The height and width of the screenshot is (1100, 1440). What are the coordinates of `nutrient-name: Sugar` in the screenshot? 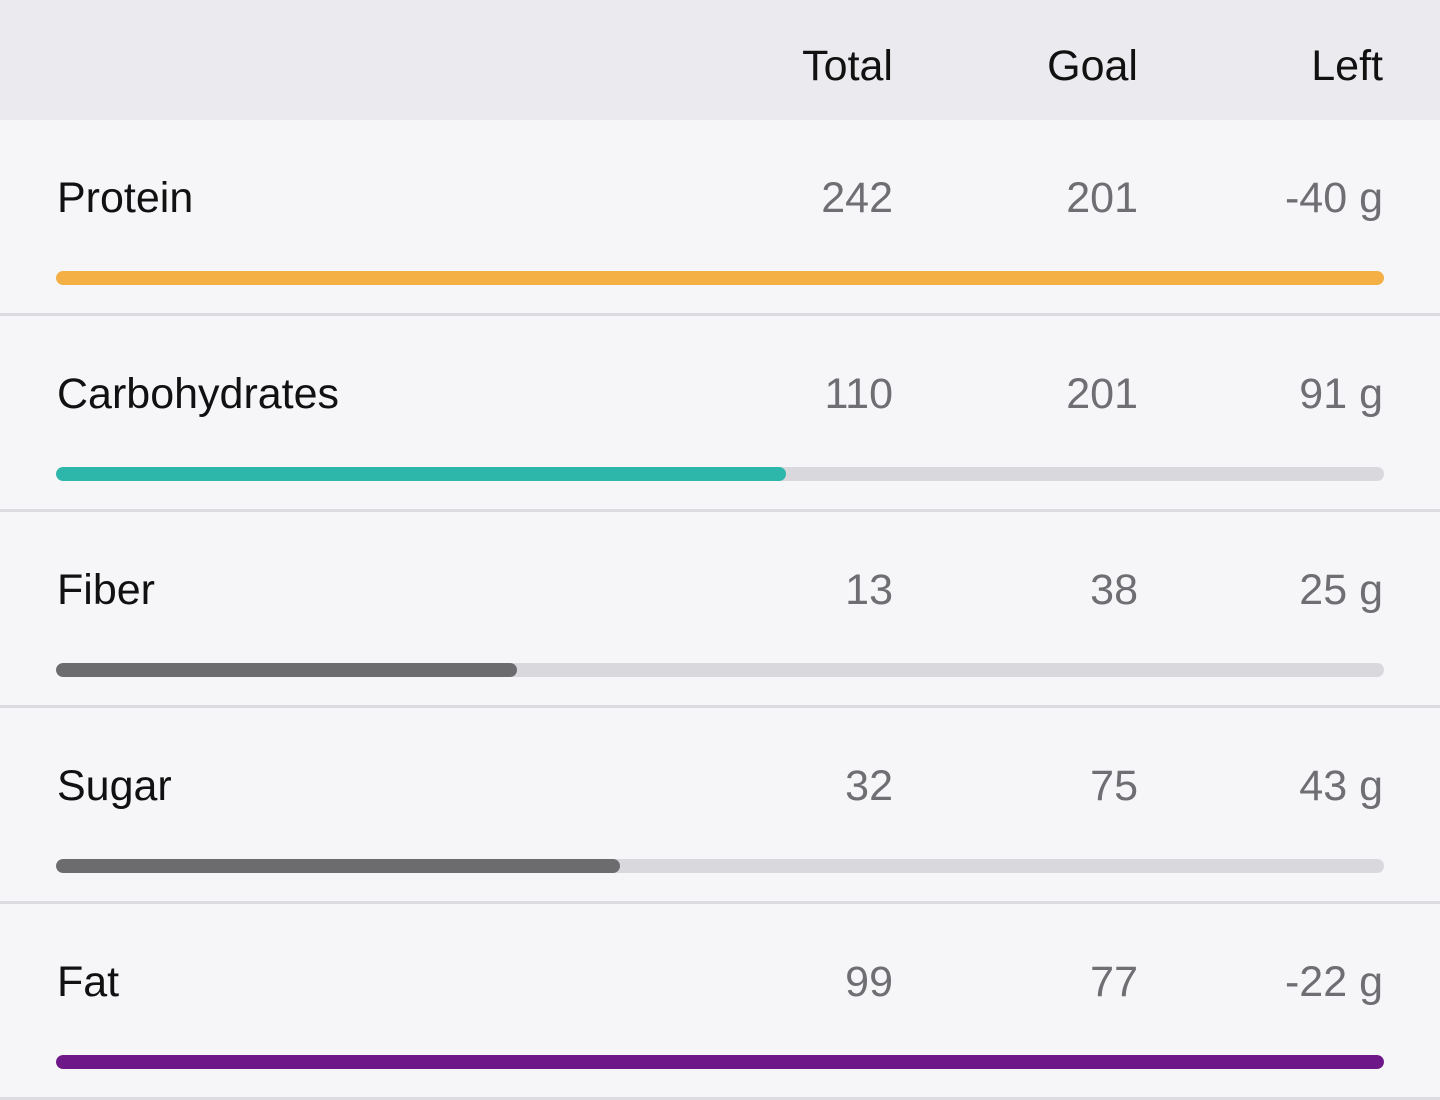 It's located at (114, 786).